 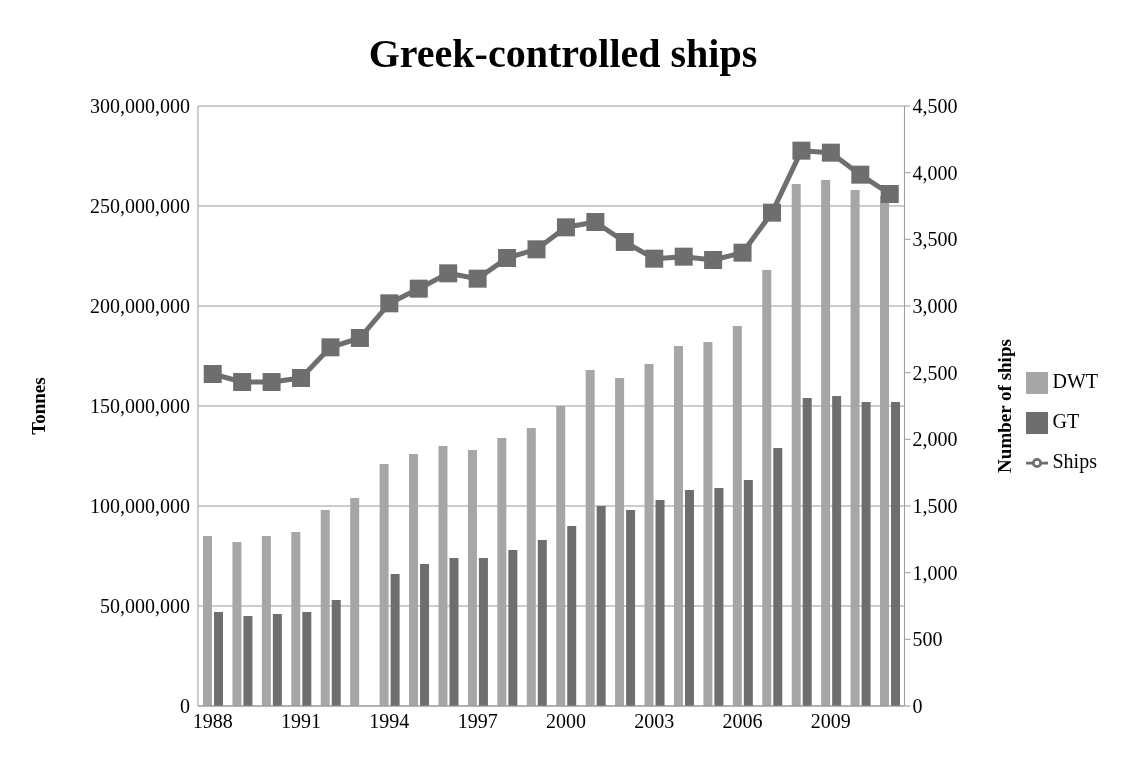 I want to click on y2-tick-label: 0, so click(x=917, y=706).